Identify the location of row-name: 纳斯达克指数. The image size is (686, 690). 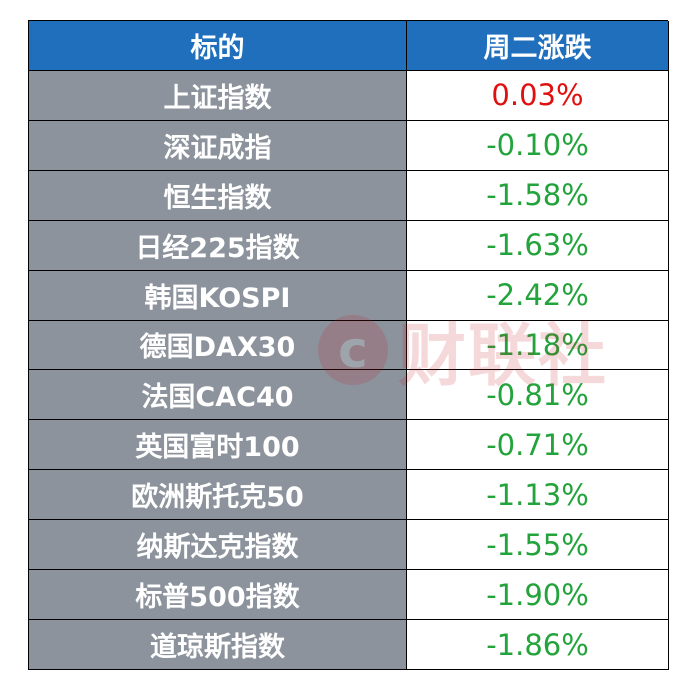
(218, 545).